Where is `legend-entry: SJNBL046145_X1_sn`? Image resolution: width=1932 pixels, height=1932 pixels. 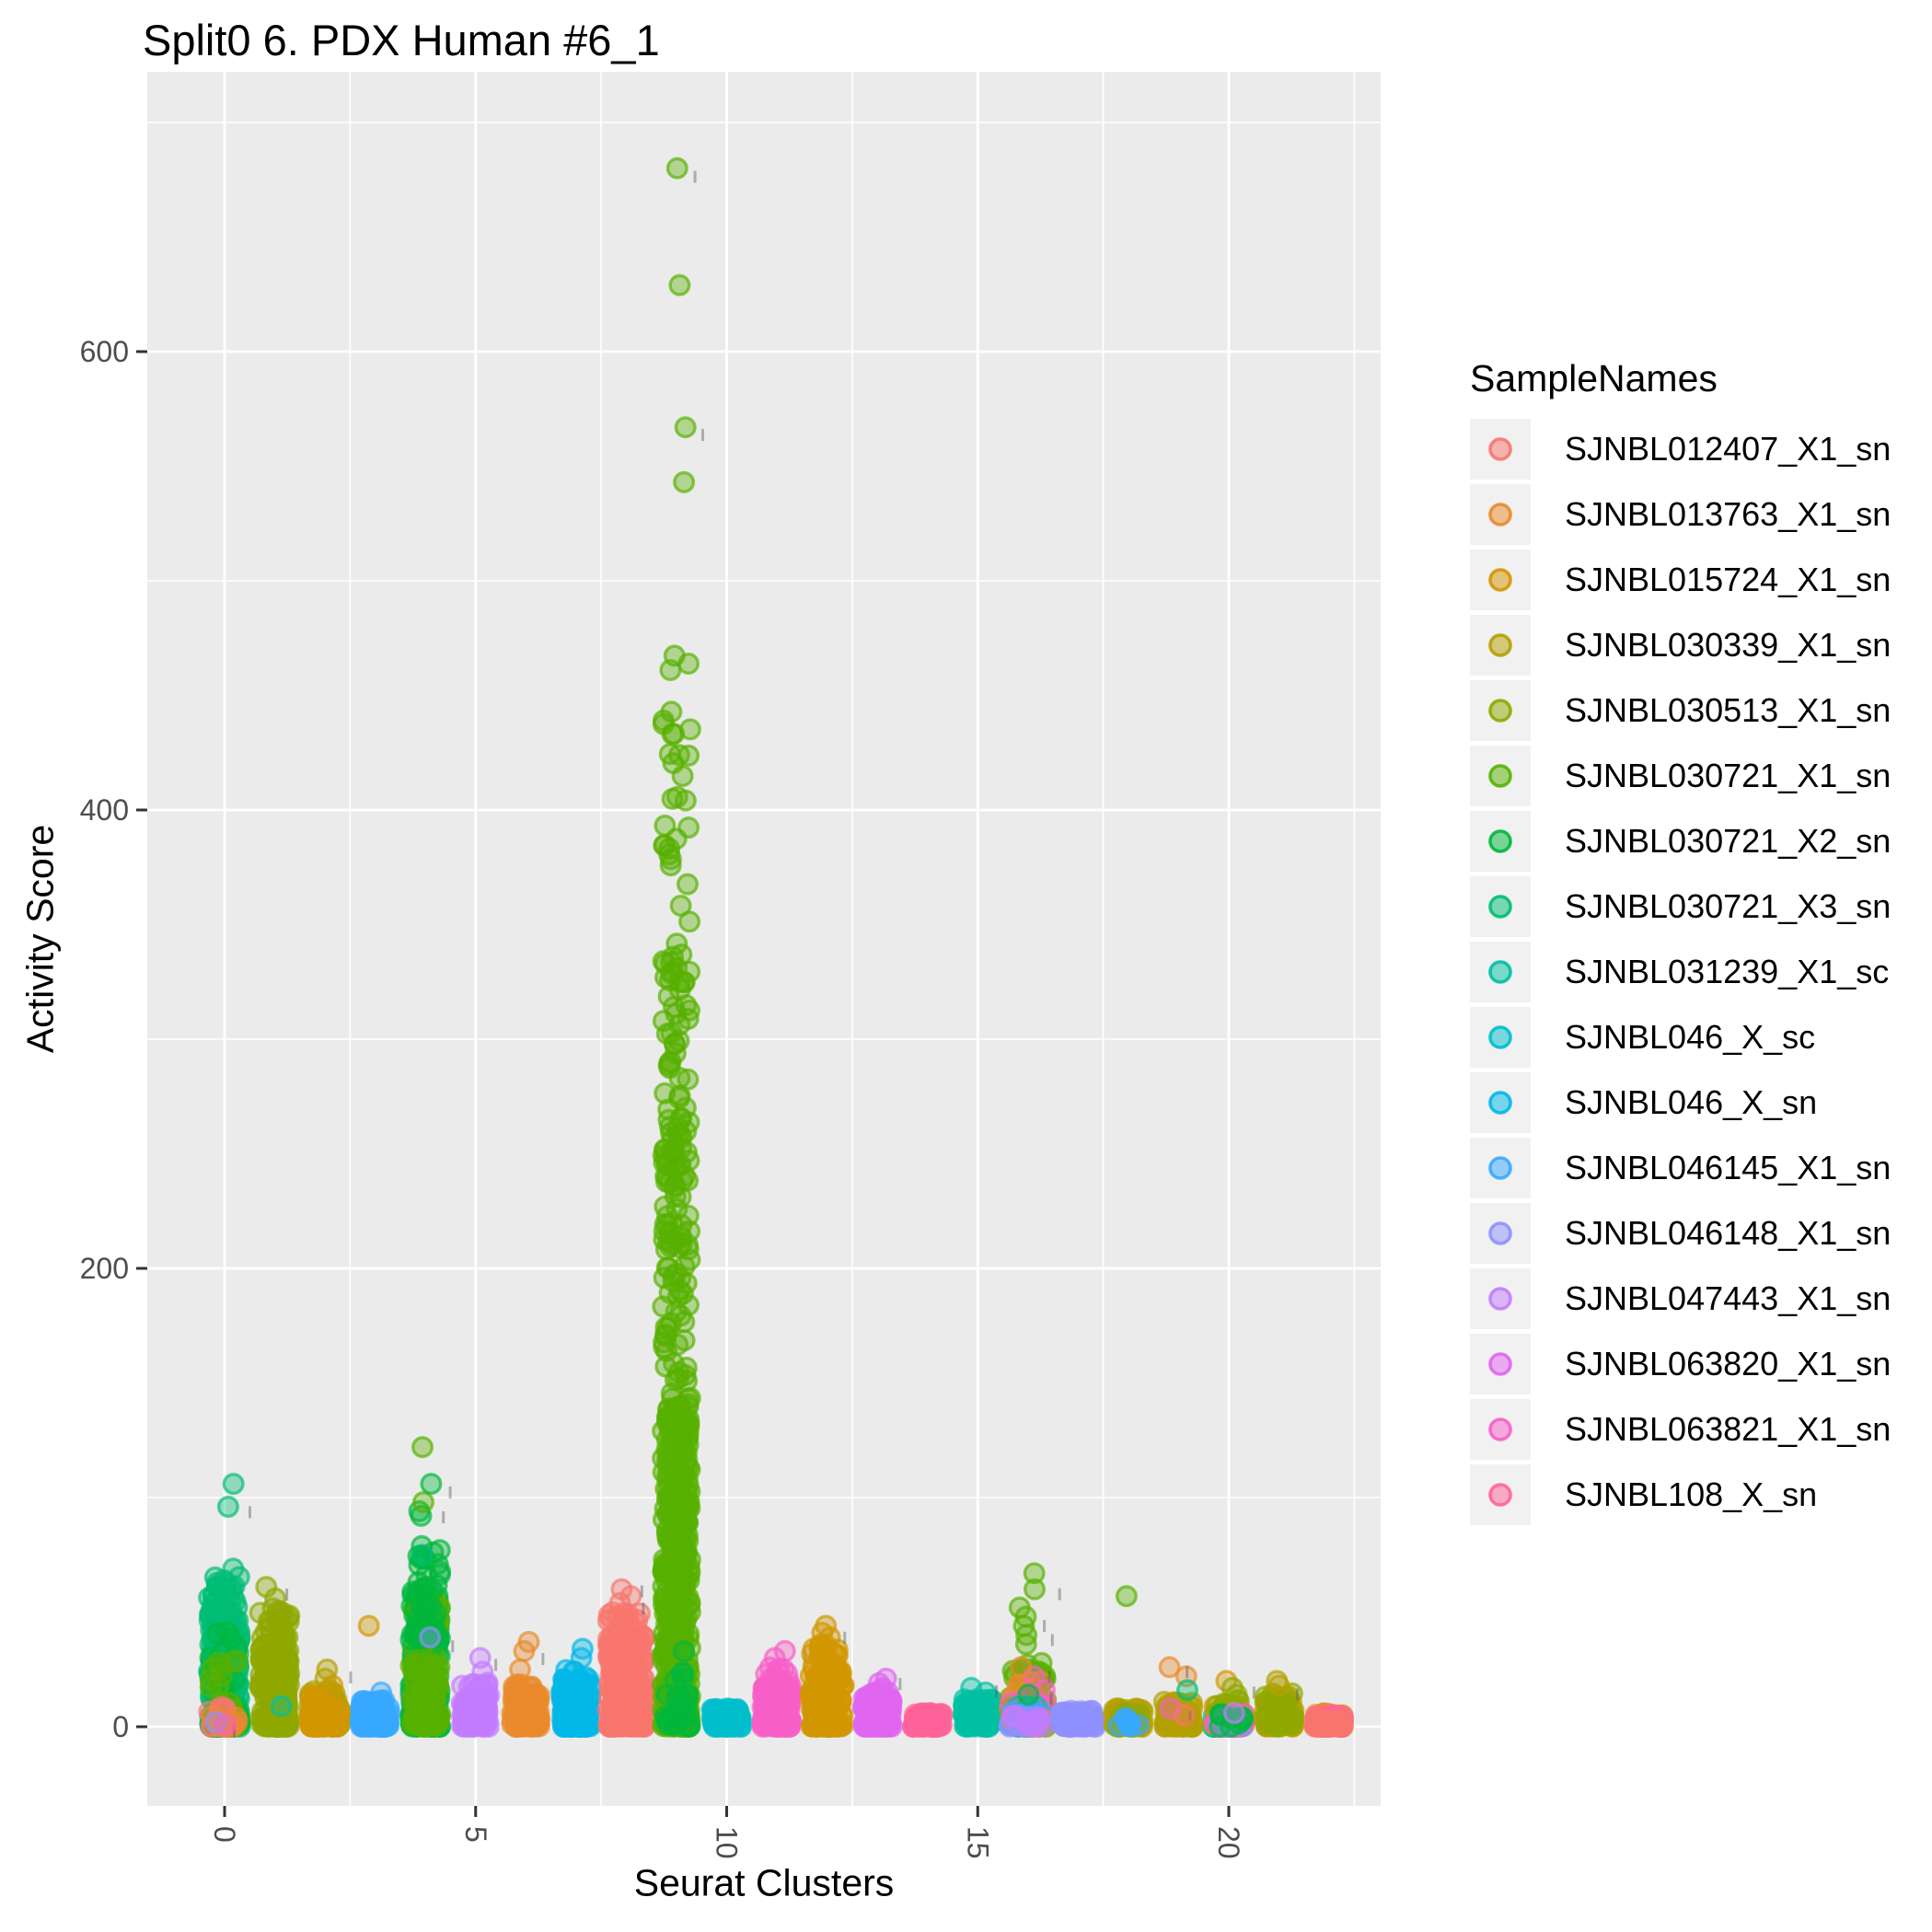 legend-entry: SJNBL046145_X1_sn is located at coordinates (1680, 1168).